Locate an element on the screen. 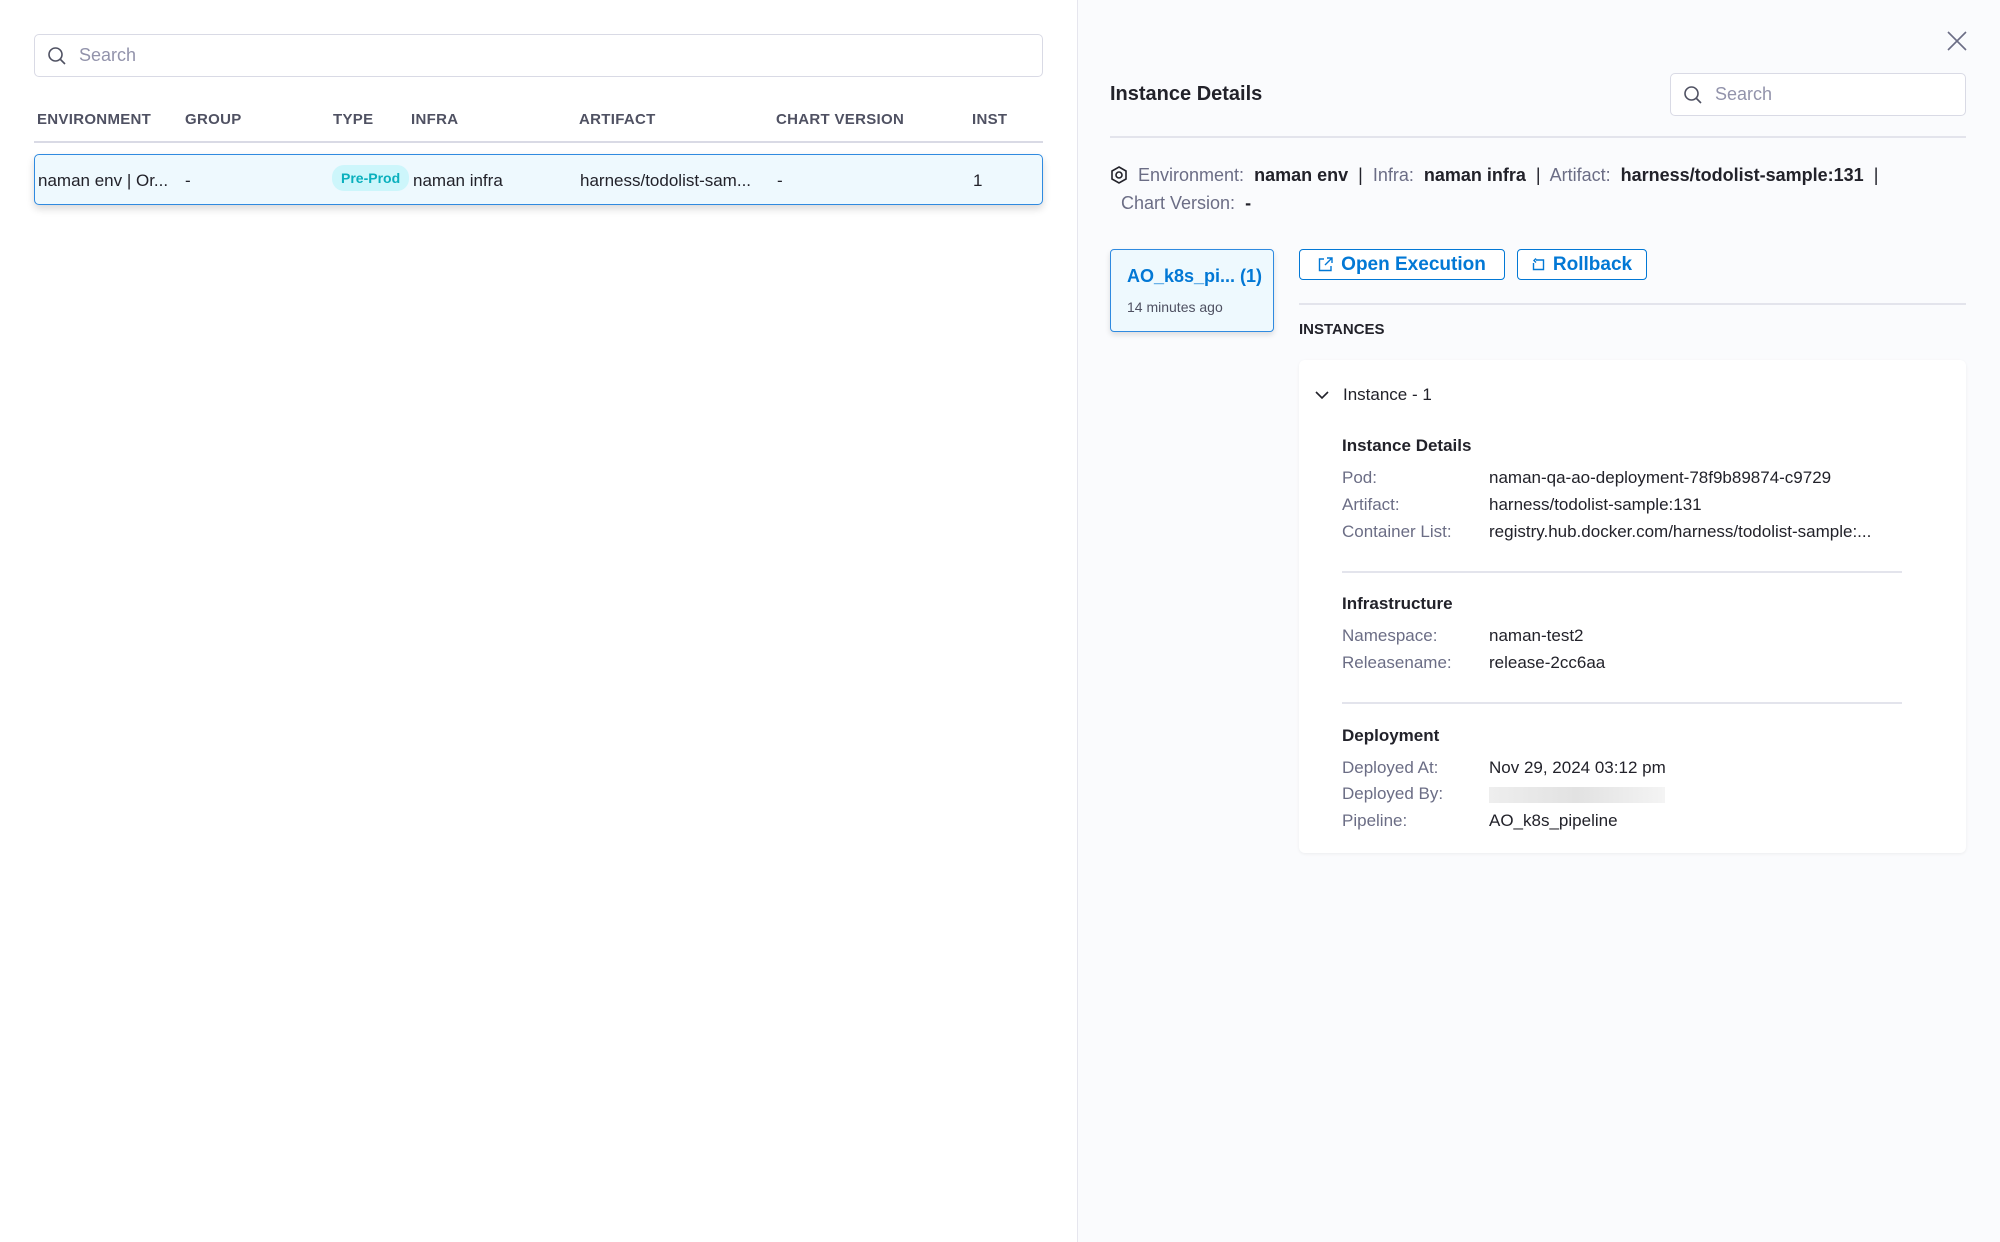 This screenshot has height=1242, width=2000. pod-label: Pod: is located at coordinates (1359, 477).